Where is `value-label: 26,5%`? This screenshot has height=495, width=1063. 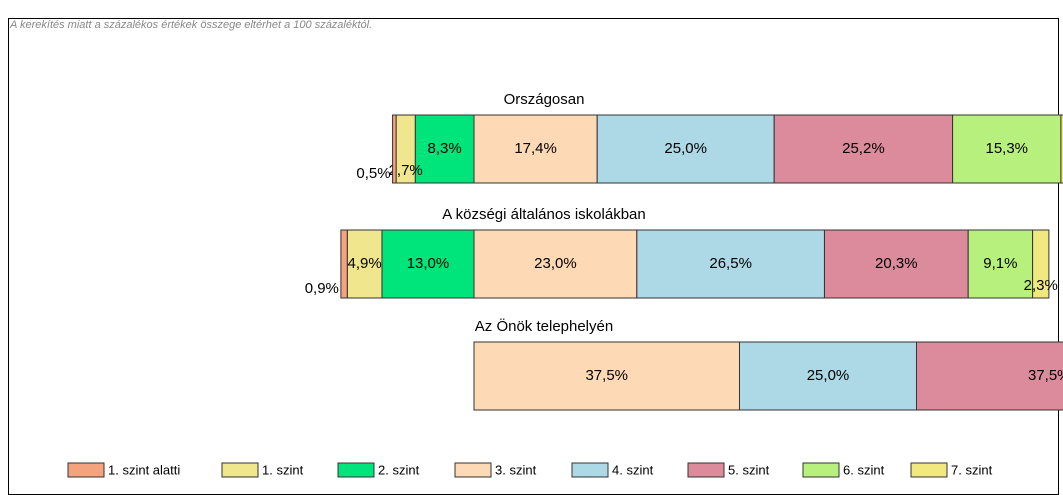
value-label: 26,5% is located at coordinates (730, 263).